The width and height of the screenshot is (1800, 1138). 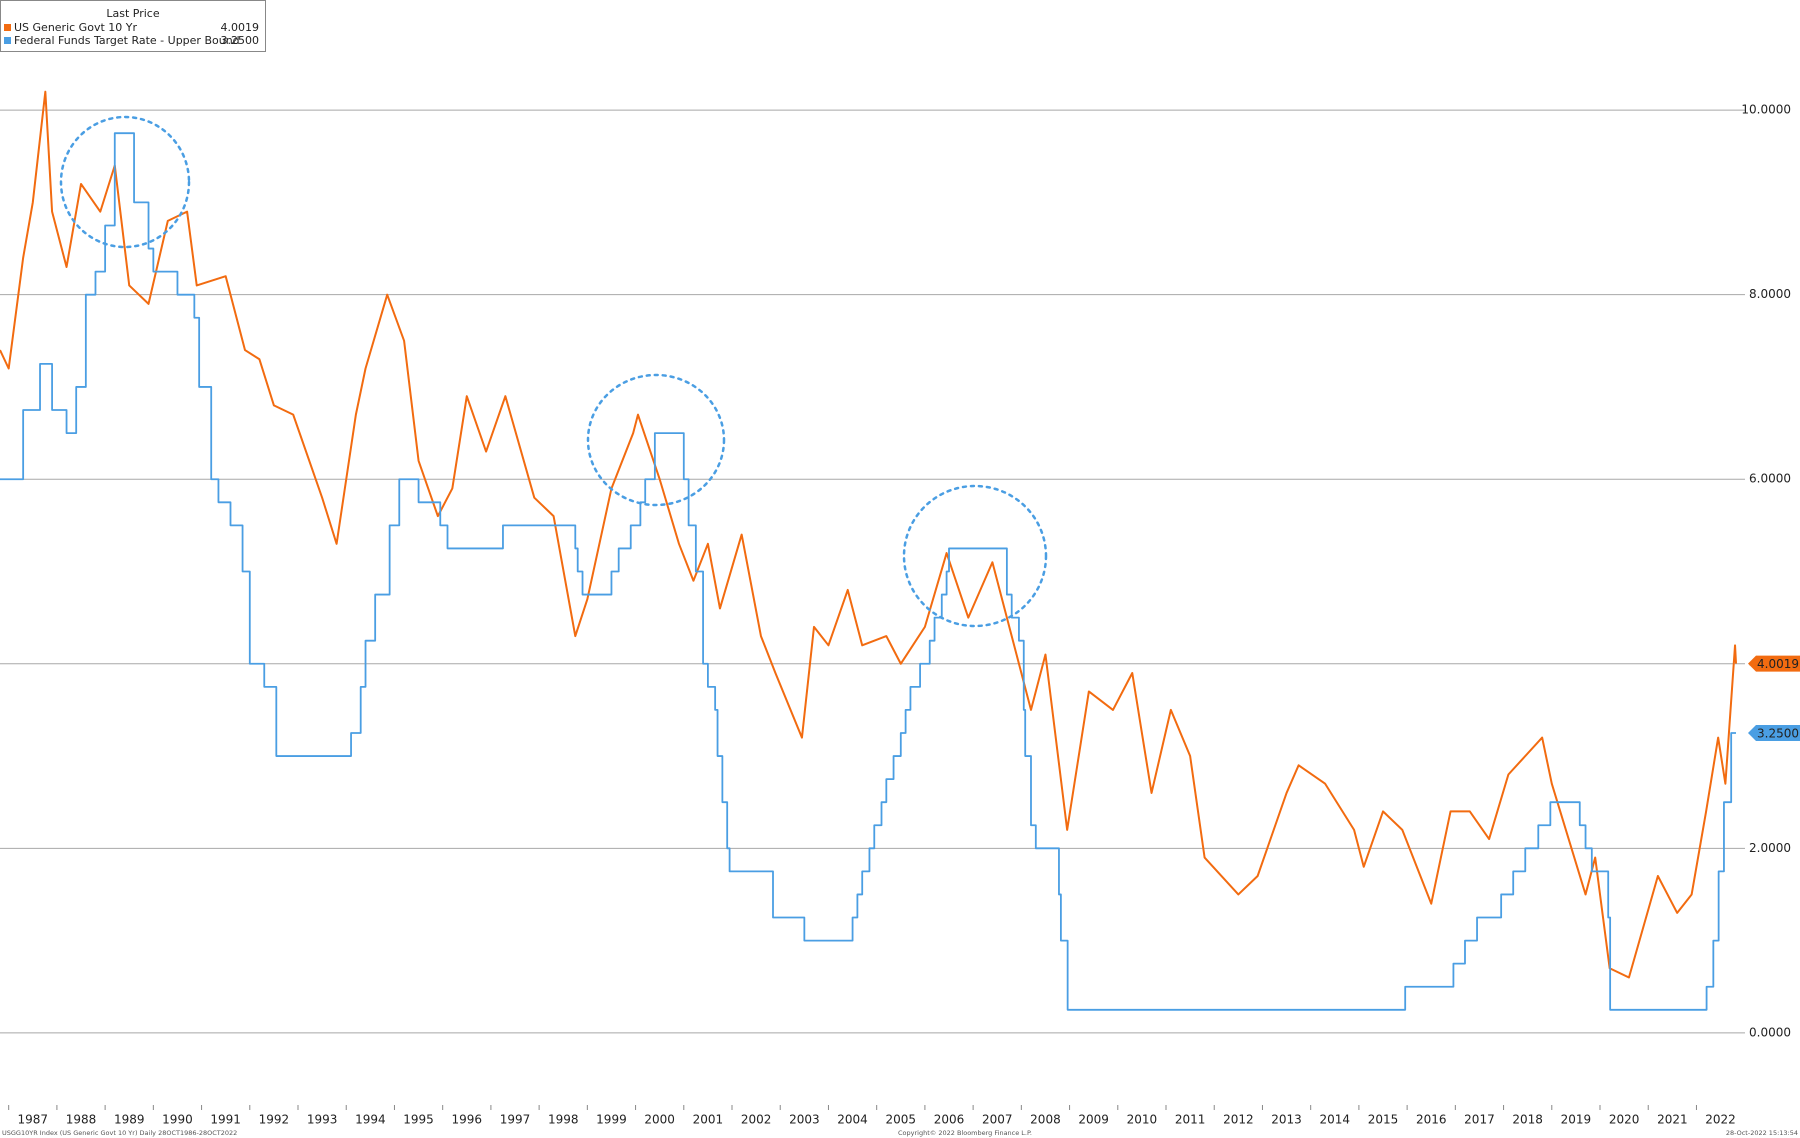 What do you see at coordinates (1770, 479) in the screenshot?
I see `y-tick-label: 6.0000` at bounding box center [1770, 479].